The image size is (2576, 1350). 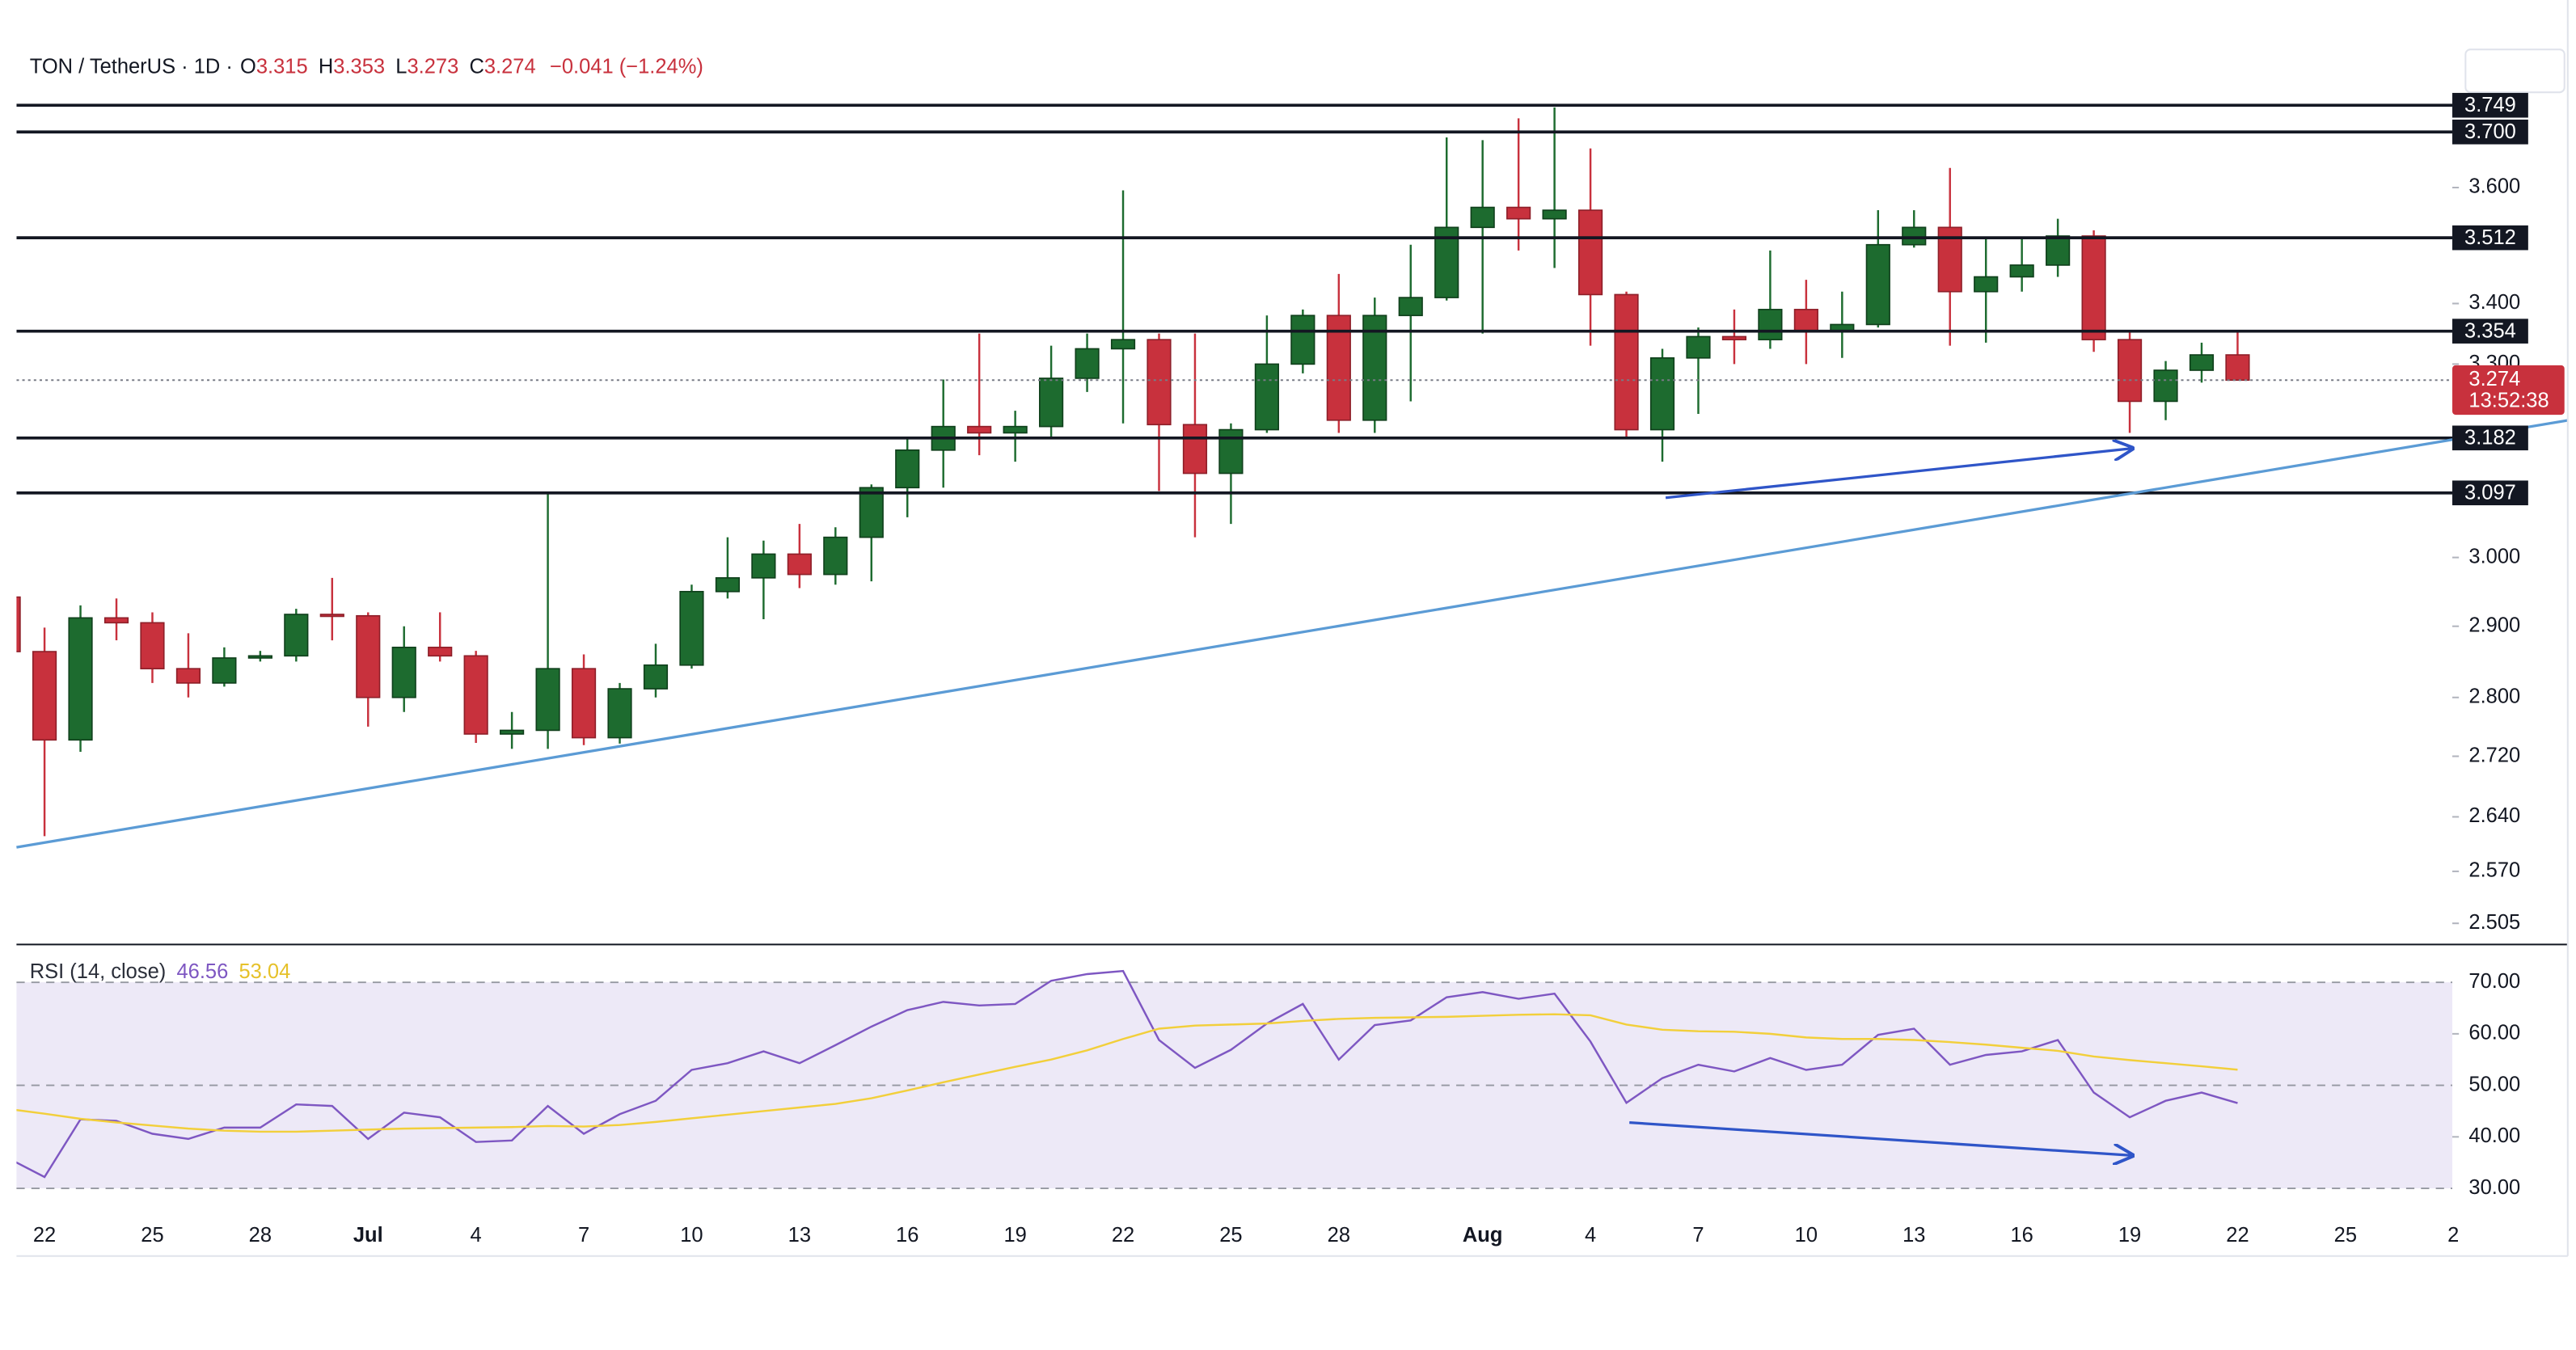 What do you see at coordinates (2494, 870) in the screenshot?
I see `y-tick-label: 2.570` at bounding box center [2494, 870].